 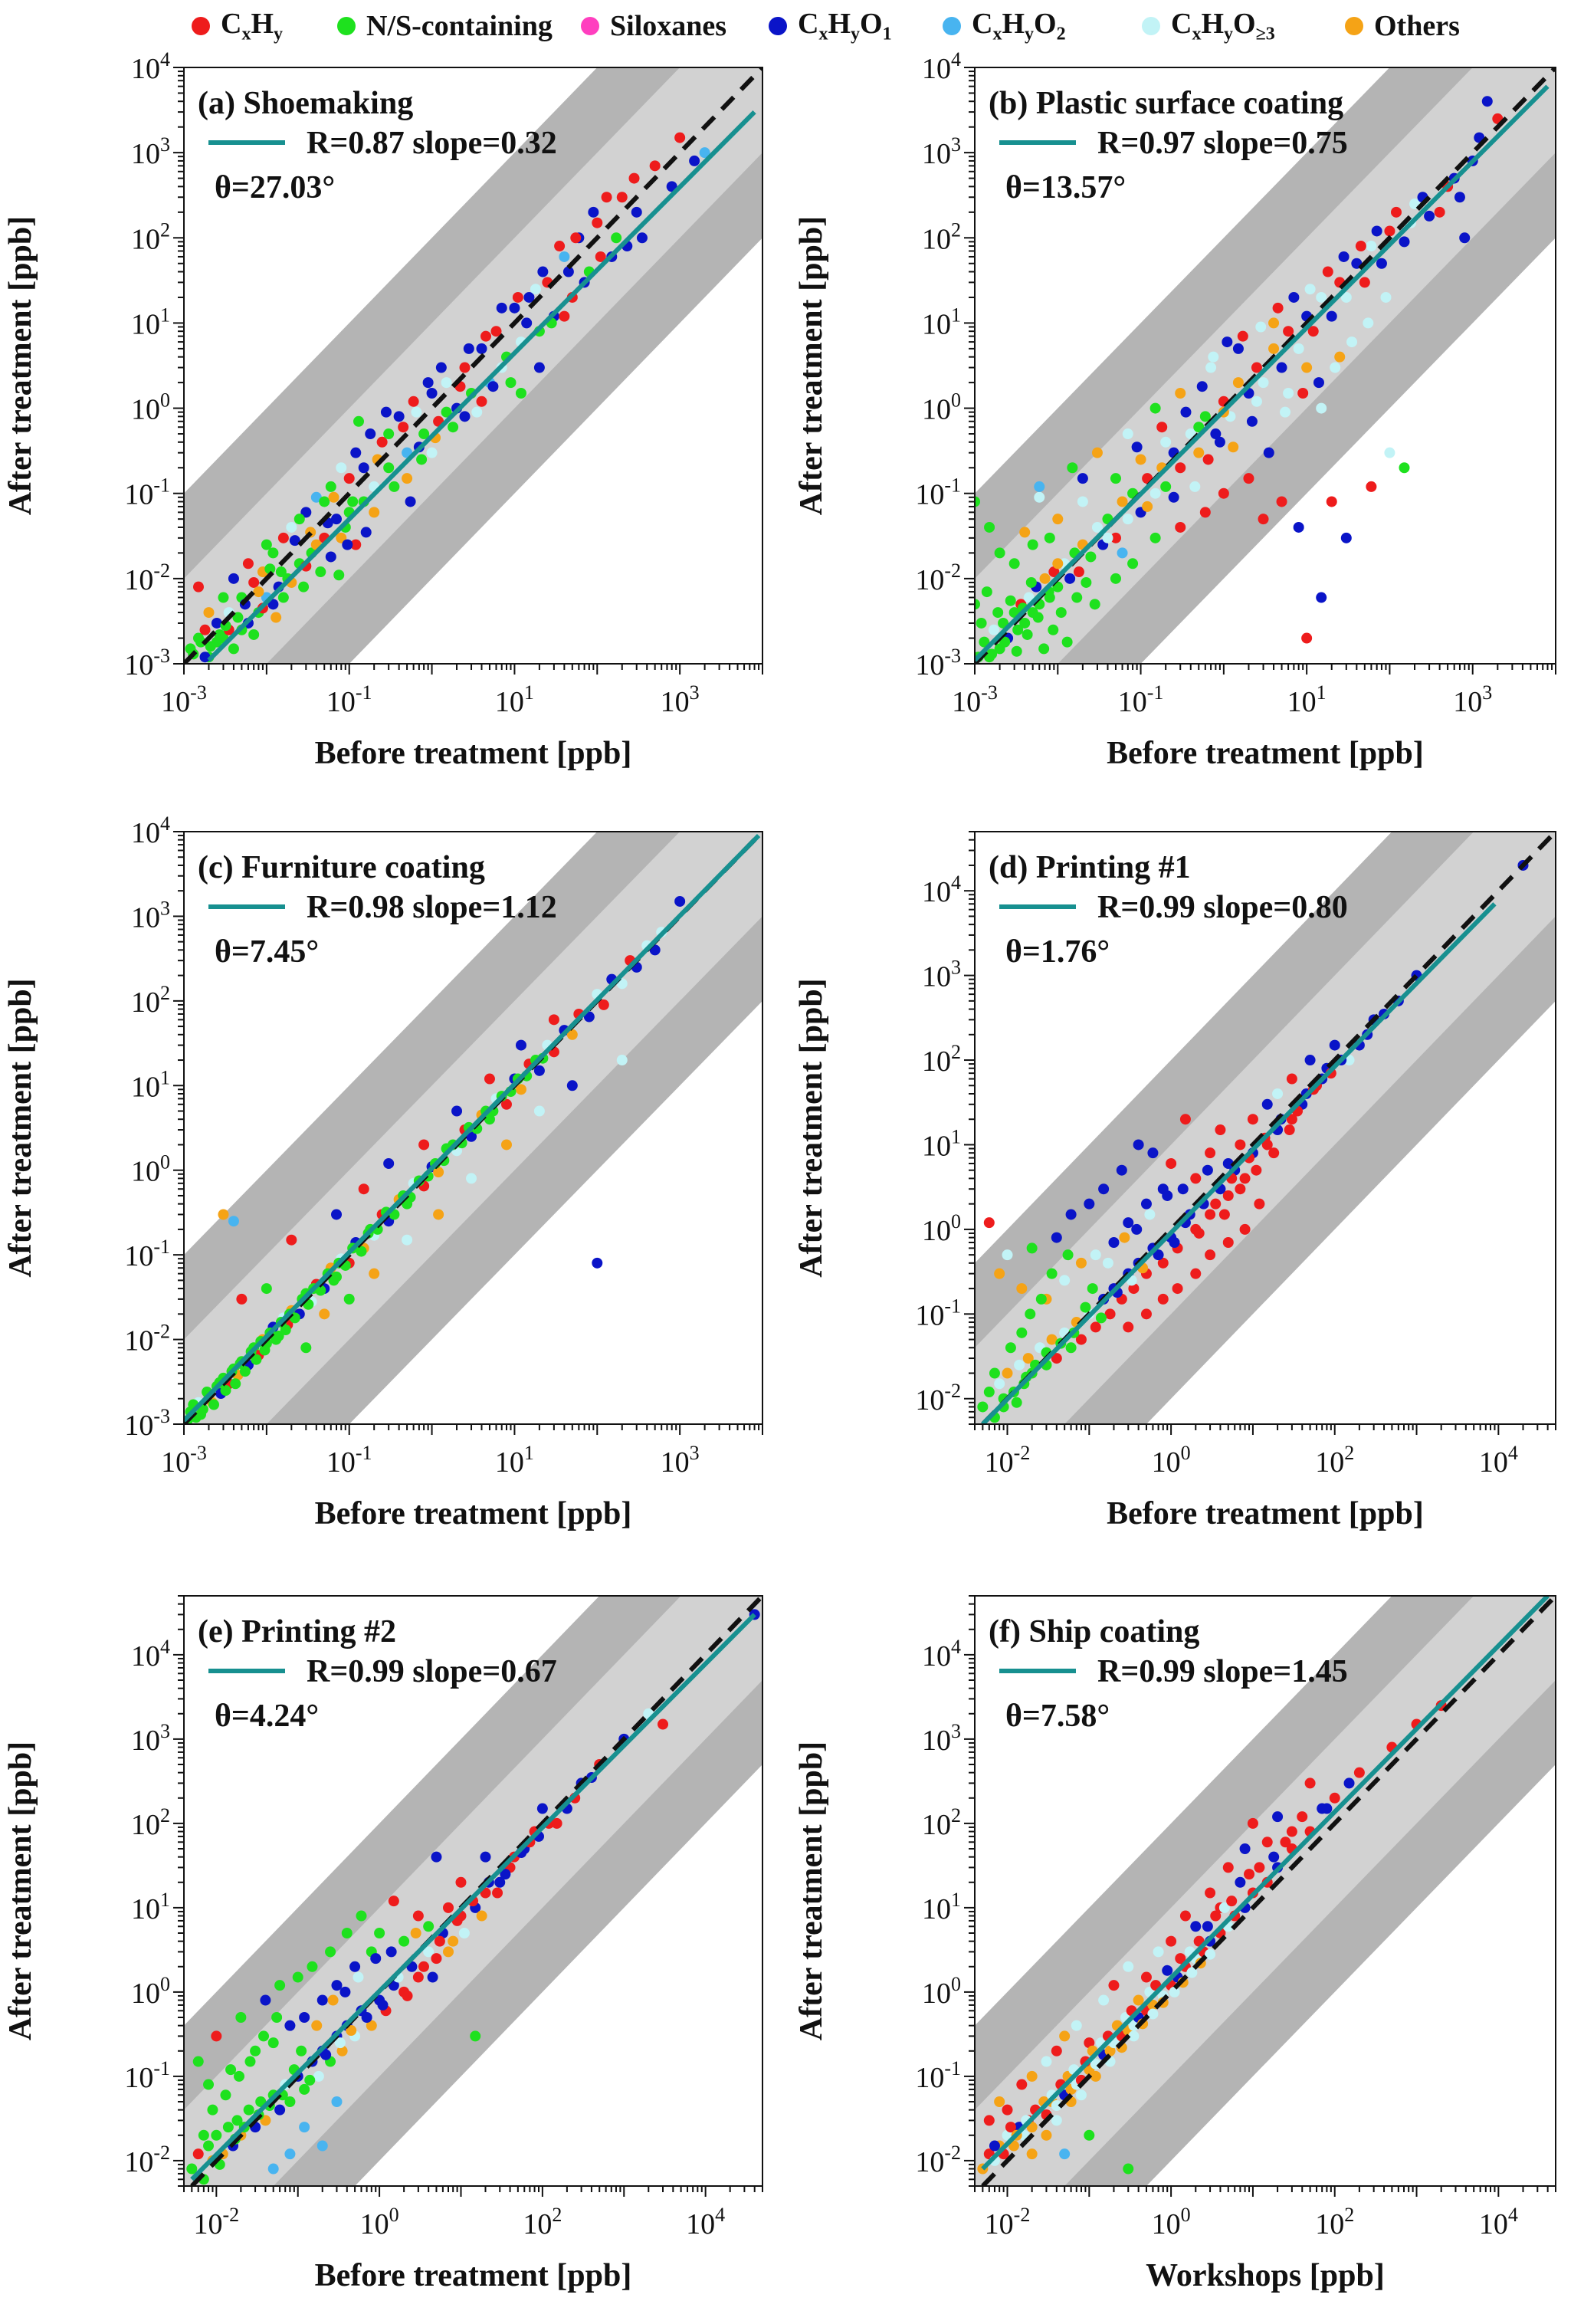 What do you see at coordinates (349, 699) in the screenshot?
I see `x-tick-label: 10⁻¹` at bounding box center [349, 699].